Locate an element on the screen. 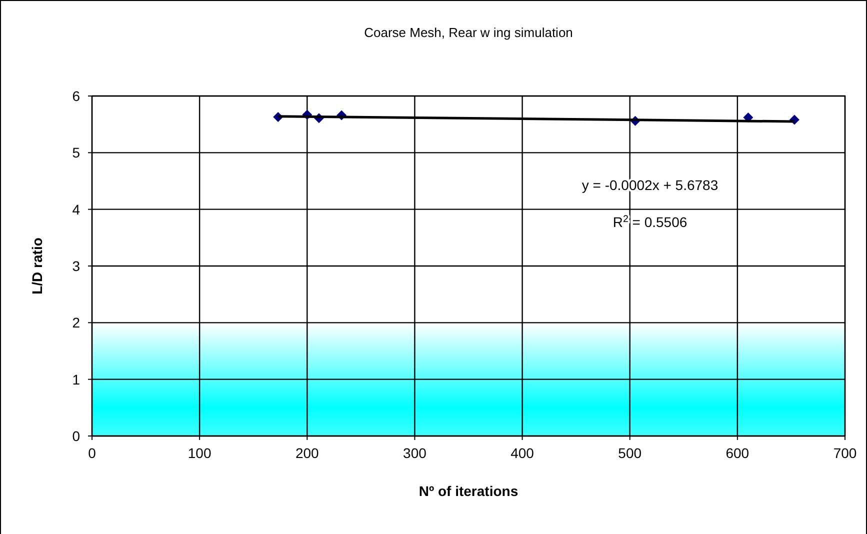 The height and width of the screenshot is (534, 867). x-axis-title: Nº of iterations is located at coordinates (468, 491).